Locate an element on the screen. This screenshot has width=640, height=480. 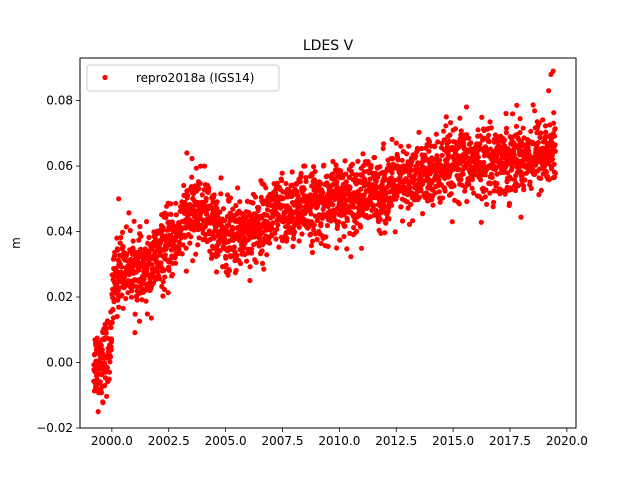
y-tick-label: −0.02 is located at coordinates (54, 428).